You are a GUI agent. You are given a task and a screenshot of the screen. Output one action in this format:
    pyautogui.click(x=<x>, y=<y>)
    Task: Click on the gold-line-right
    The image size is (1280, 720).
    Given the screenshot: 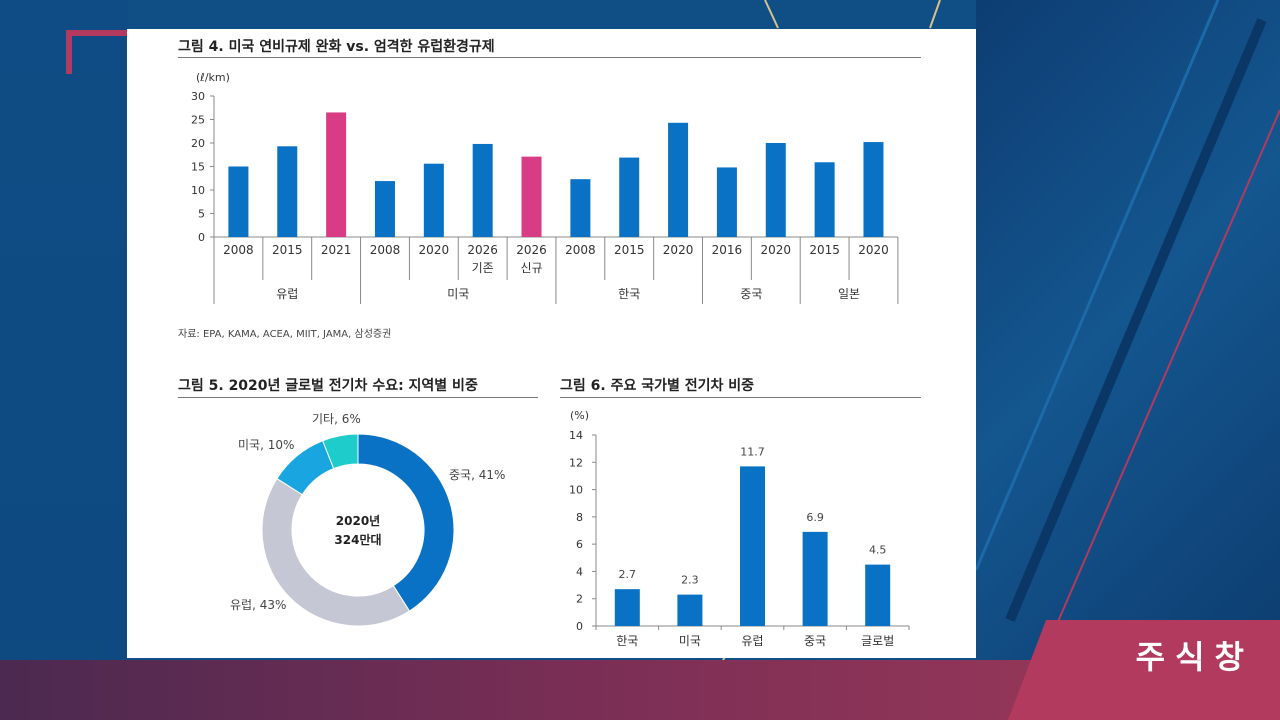 What is the action you would take?
    pyautogui.click(x=935, y=14)
    